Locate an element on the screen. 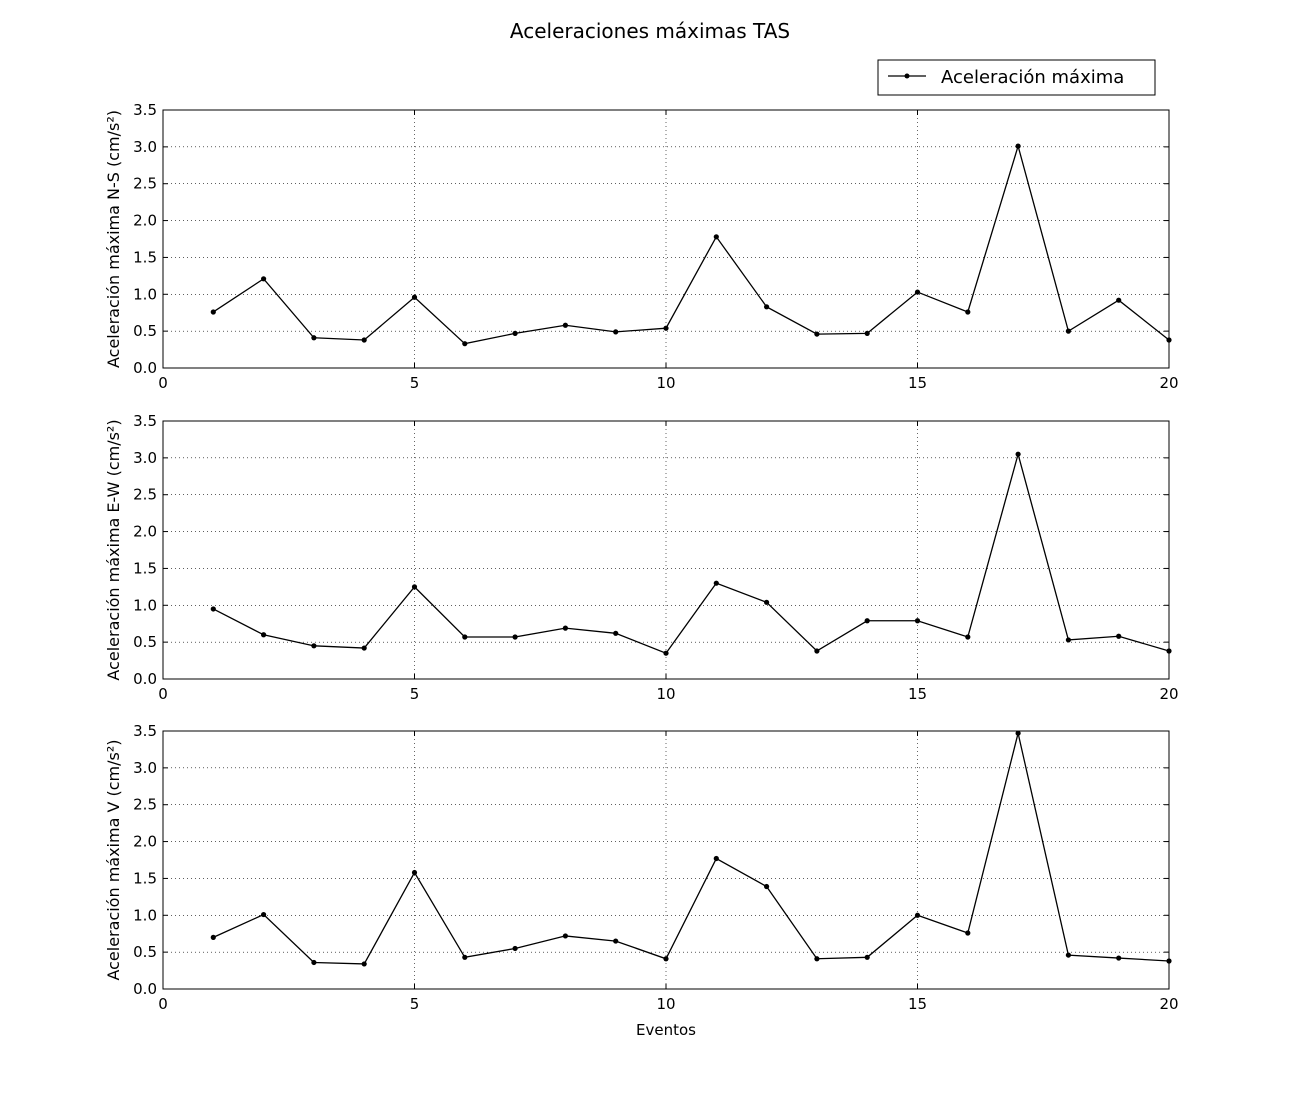 This screenshot has height=1100, width=1300. y-axis-label: Aceleración máxima E-W (cm/s²) is located at coordinates (113, 549).